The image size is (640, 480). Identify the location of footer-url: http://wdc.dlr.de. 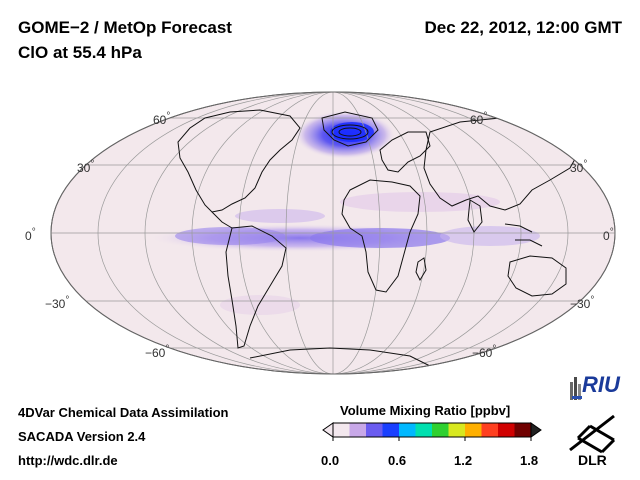
(68, 460).